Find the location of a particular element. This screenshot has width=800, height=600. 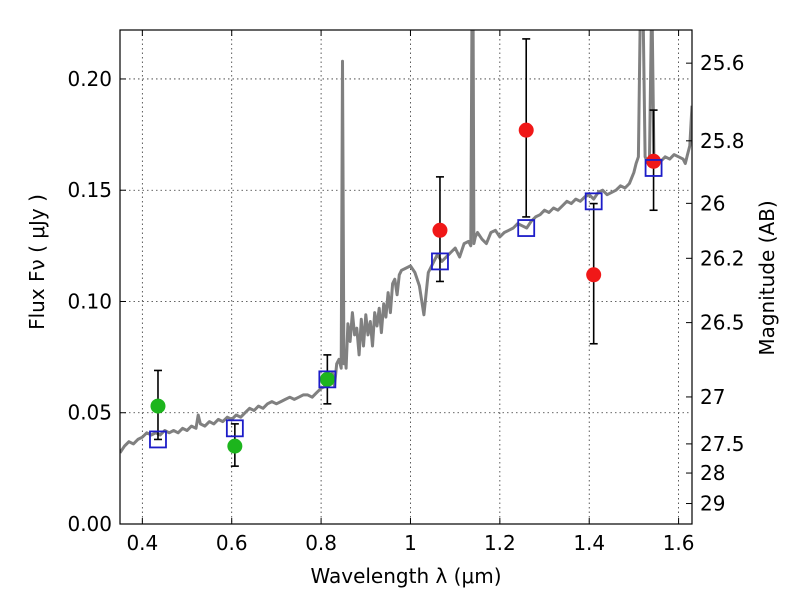

y-tick-label: 0.00 is located at coordinates (89, 524).